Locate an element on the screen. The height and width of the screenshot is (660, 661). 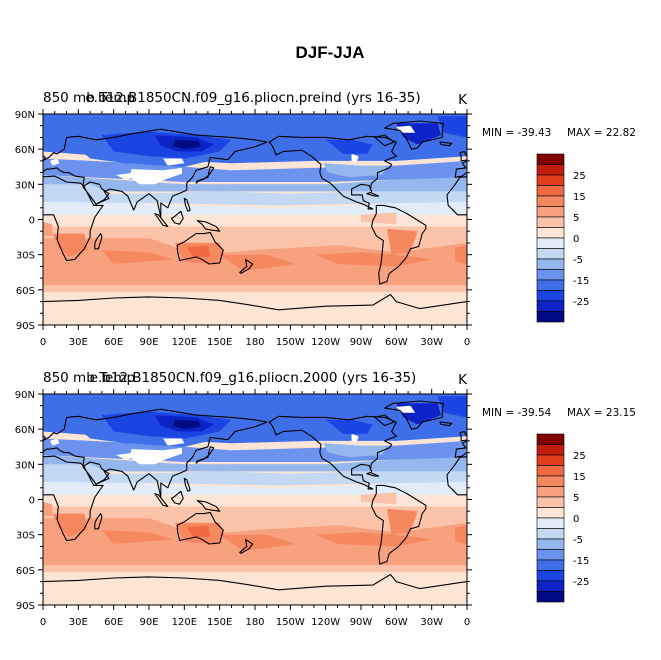
y-tick-label: 0 is located at coordinates (32, 221).